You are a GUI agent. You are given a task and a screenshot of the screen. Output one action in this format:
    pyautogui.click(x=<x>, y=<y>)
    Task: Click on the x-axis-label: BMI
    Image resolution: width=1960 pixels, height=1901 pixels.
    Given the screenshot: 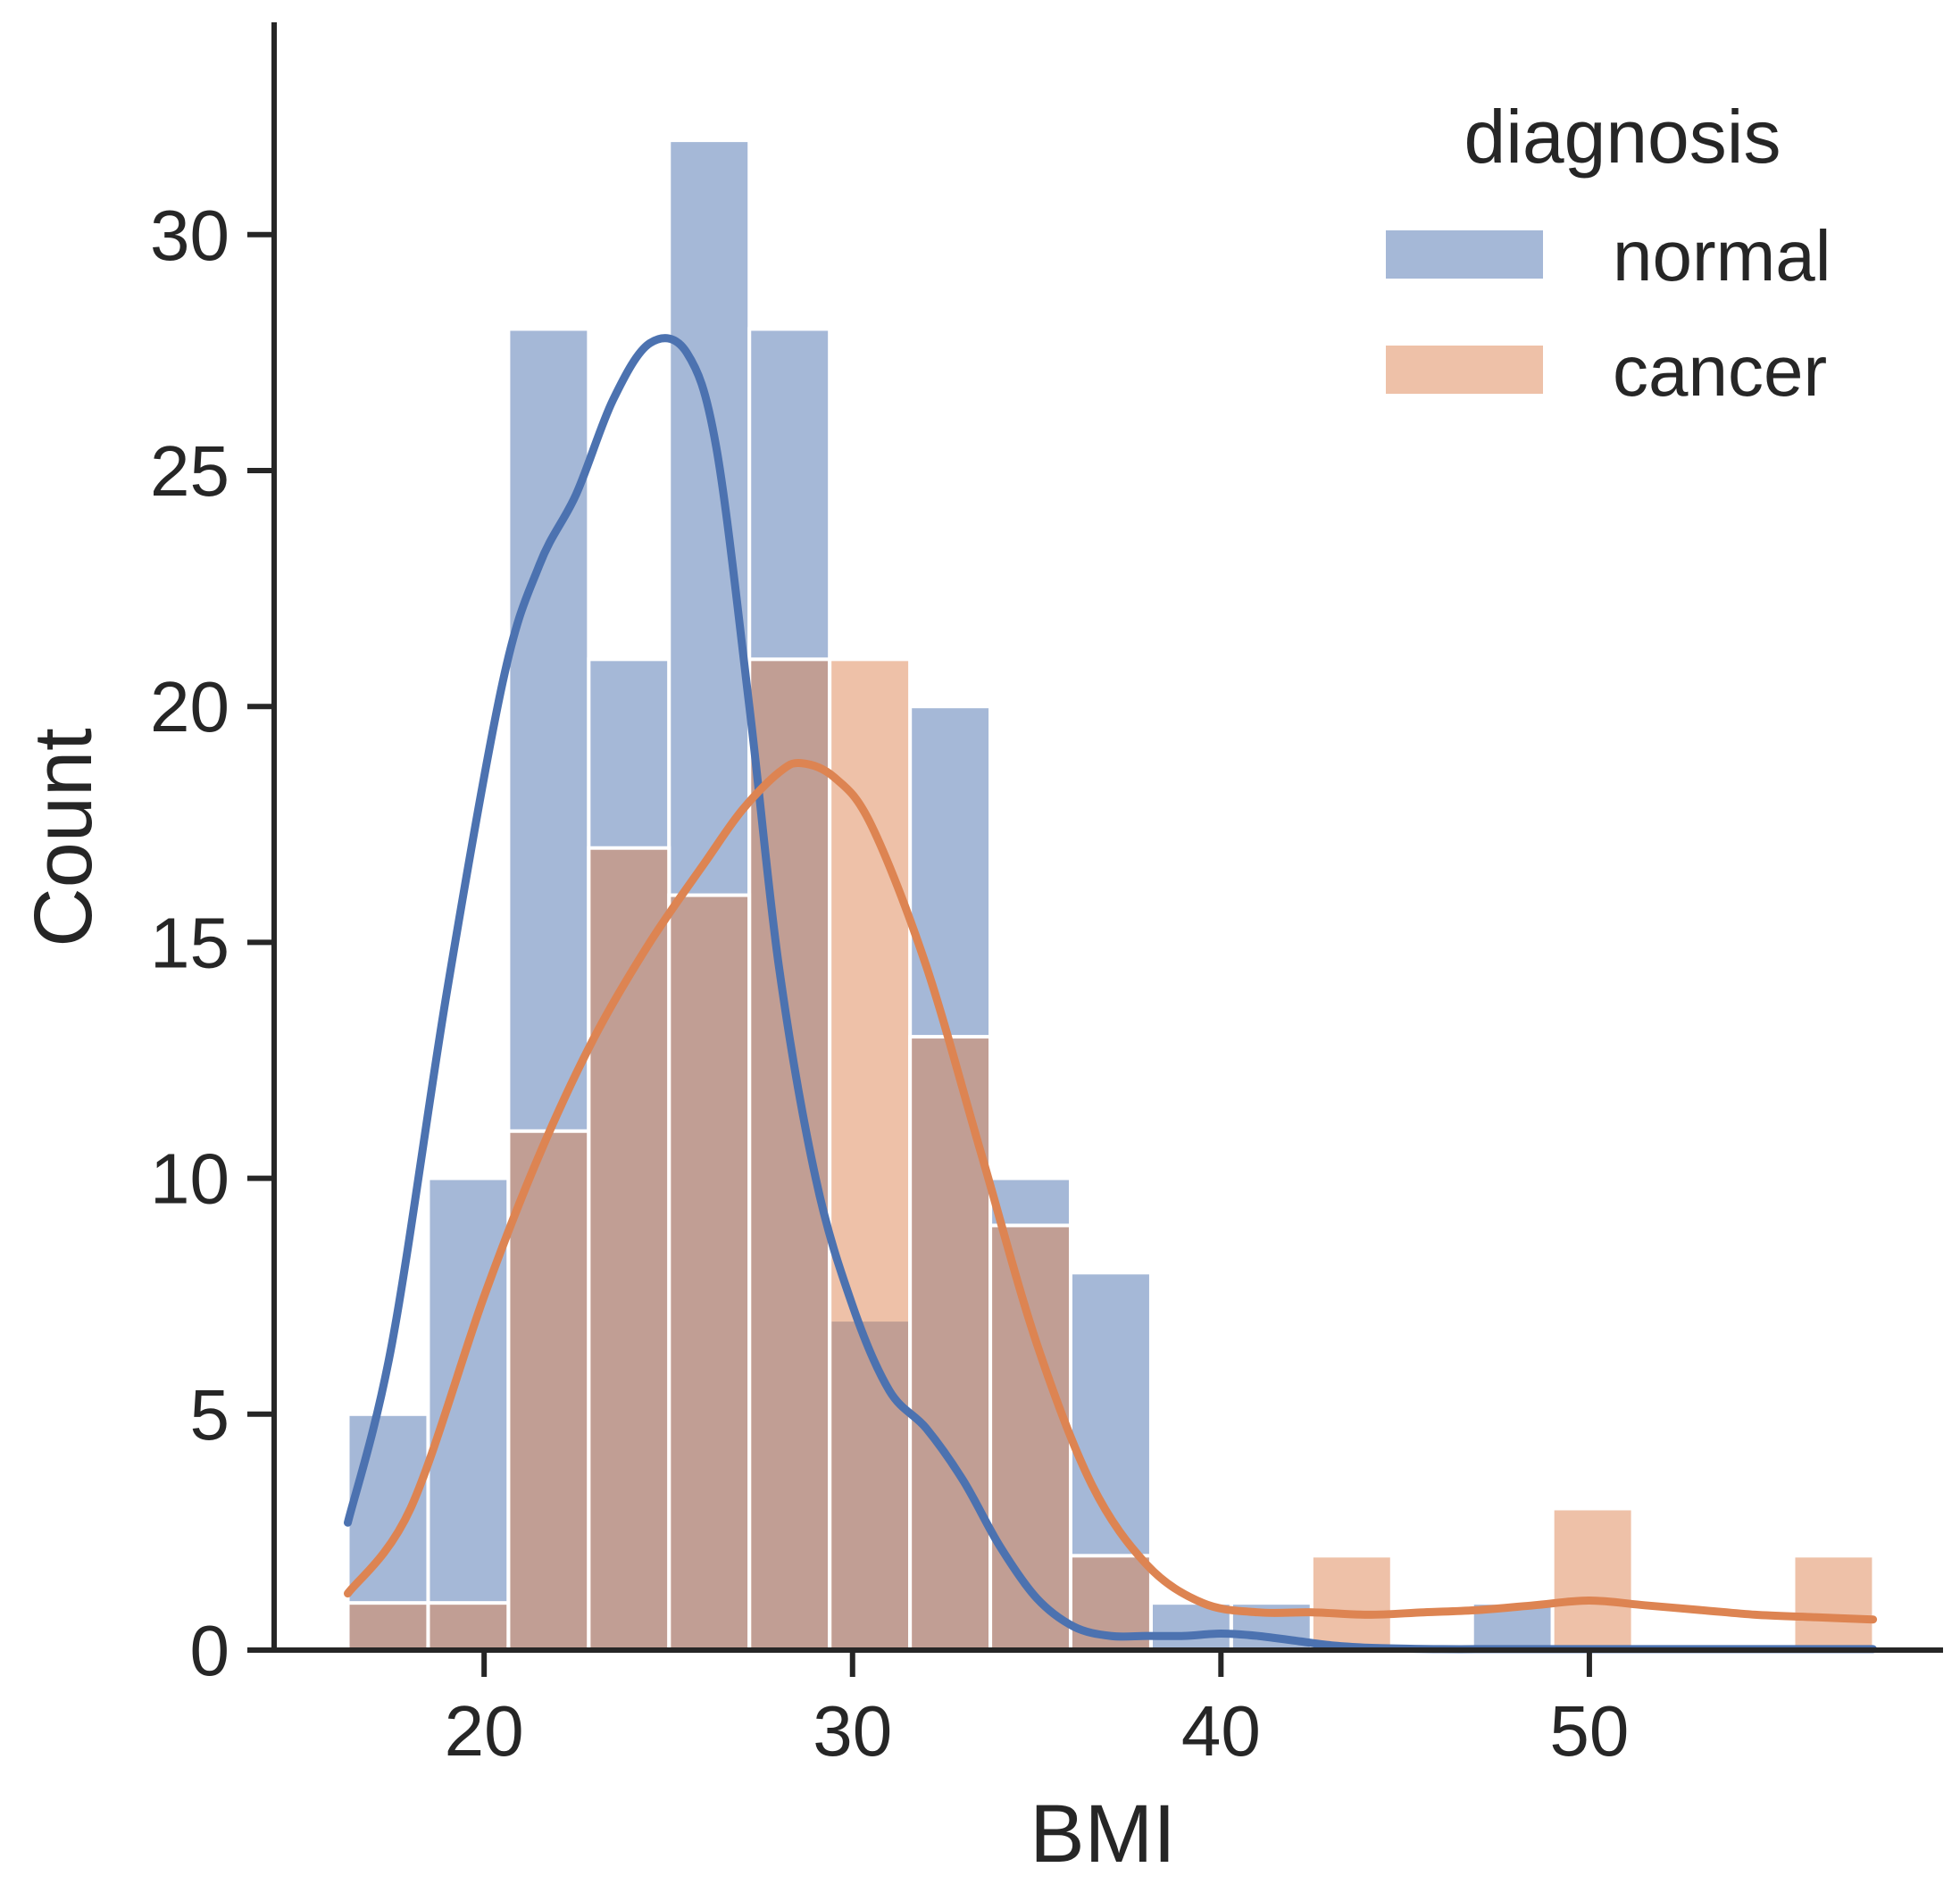 What is the action you would take?
    pyautogui.click(x=1103, y=1834)
    